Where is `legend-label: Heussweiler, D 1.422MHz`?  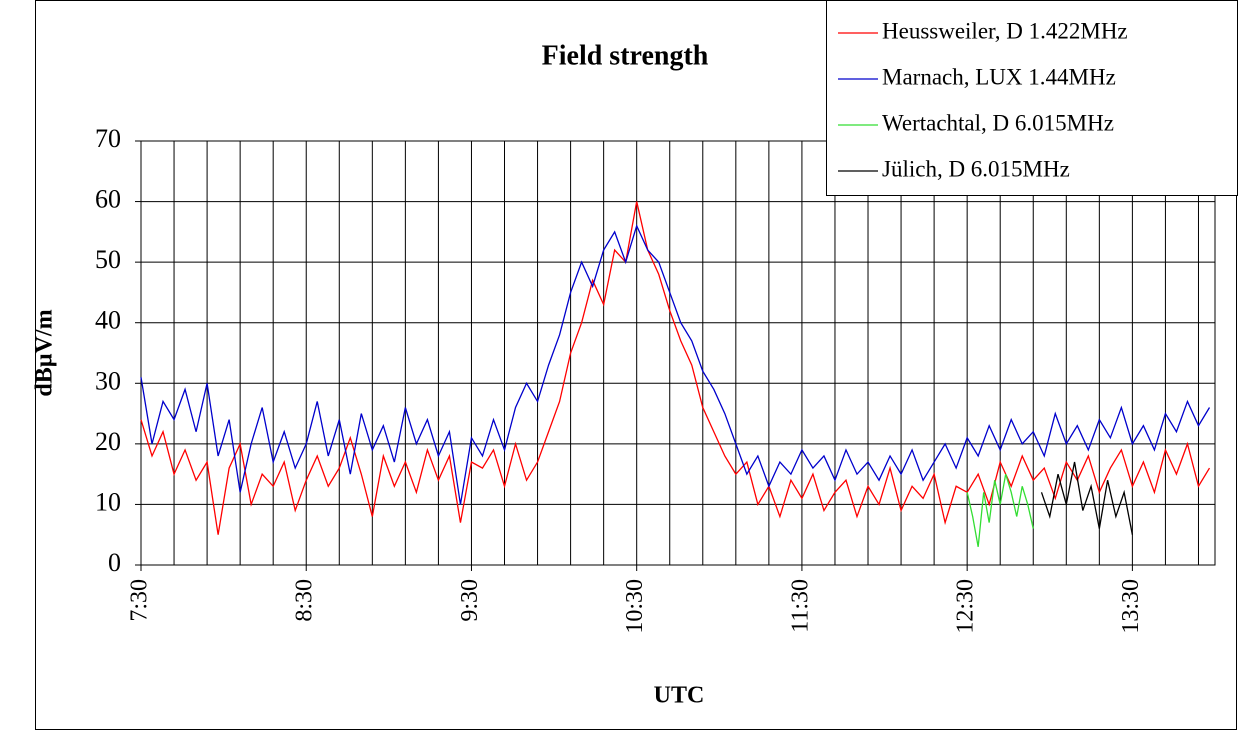 legend-label: Heussweiler, D 1.422MHz is located at coordinates (1005, 30).